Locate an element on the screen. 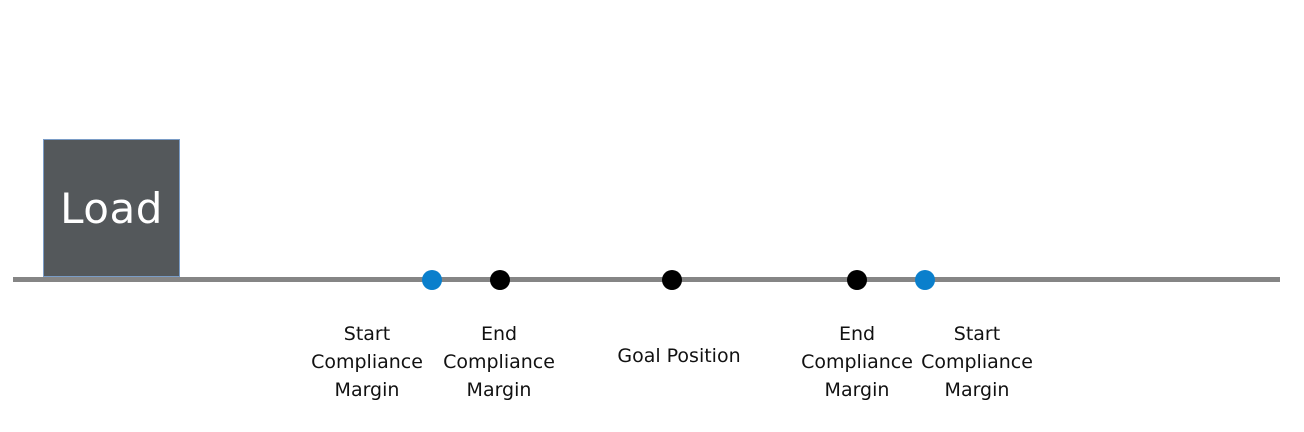  start-compliance-margin-left-dot is located at coordinates (432, 280).